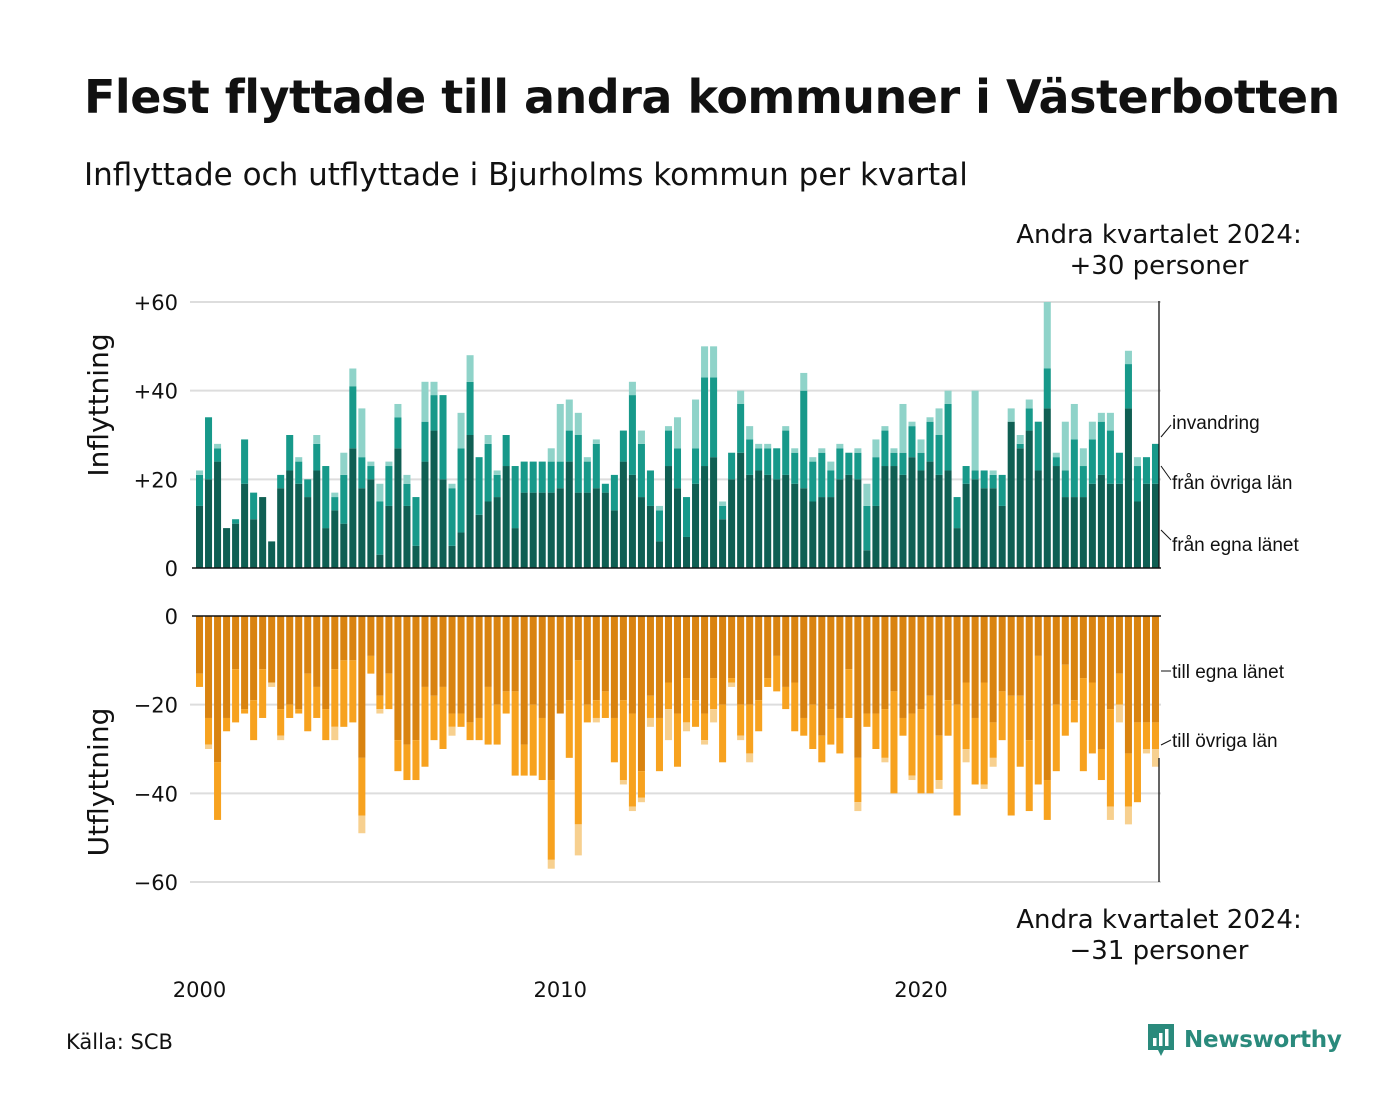 Image resolution: width=1400 pixels, height=1120 pixels. I want to click on y-tick-label-outflow: −60, so click(156, 883).